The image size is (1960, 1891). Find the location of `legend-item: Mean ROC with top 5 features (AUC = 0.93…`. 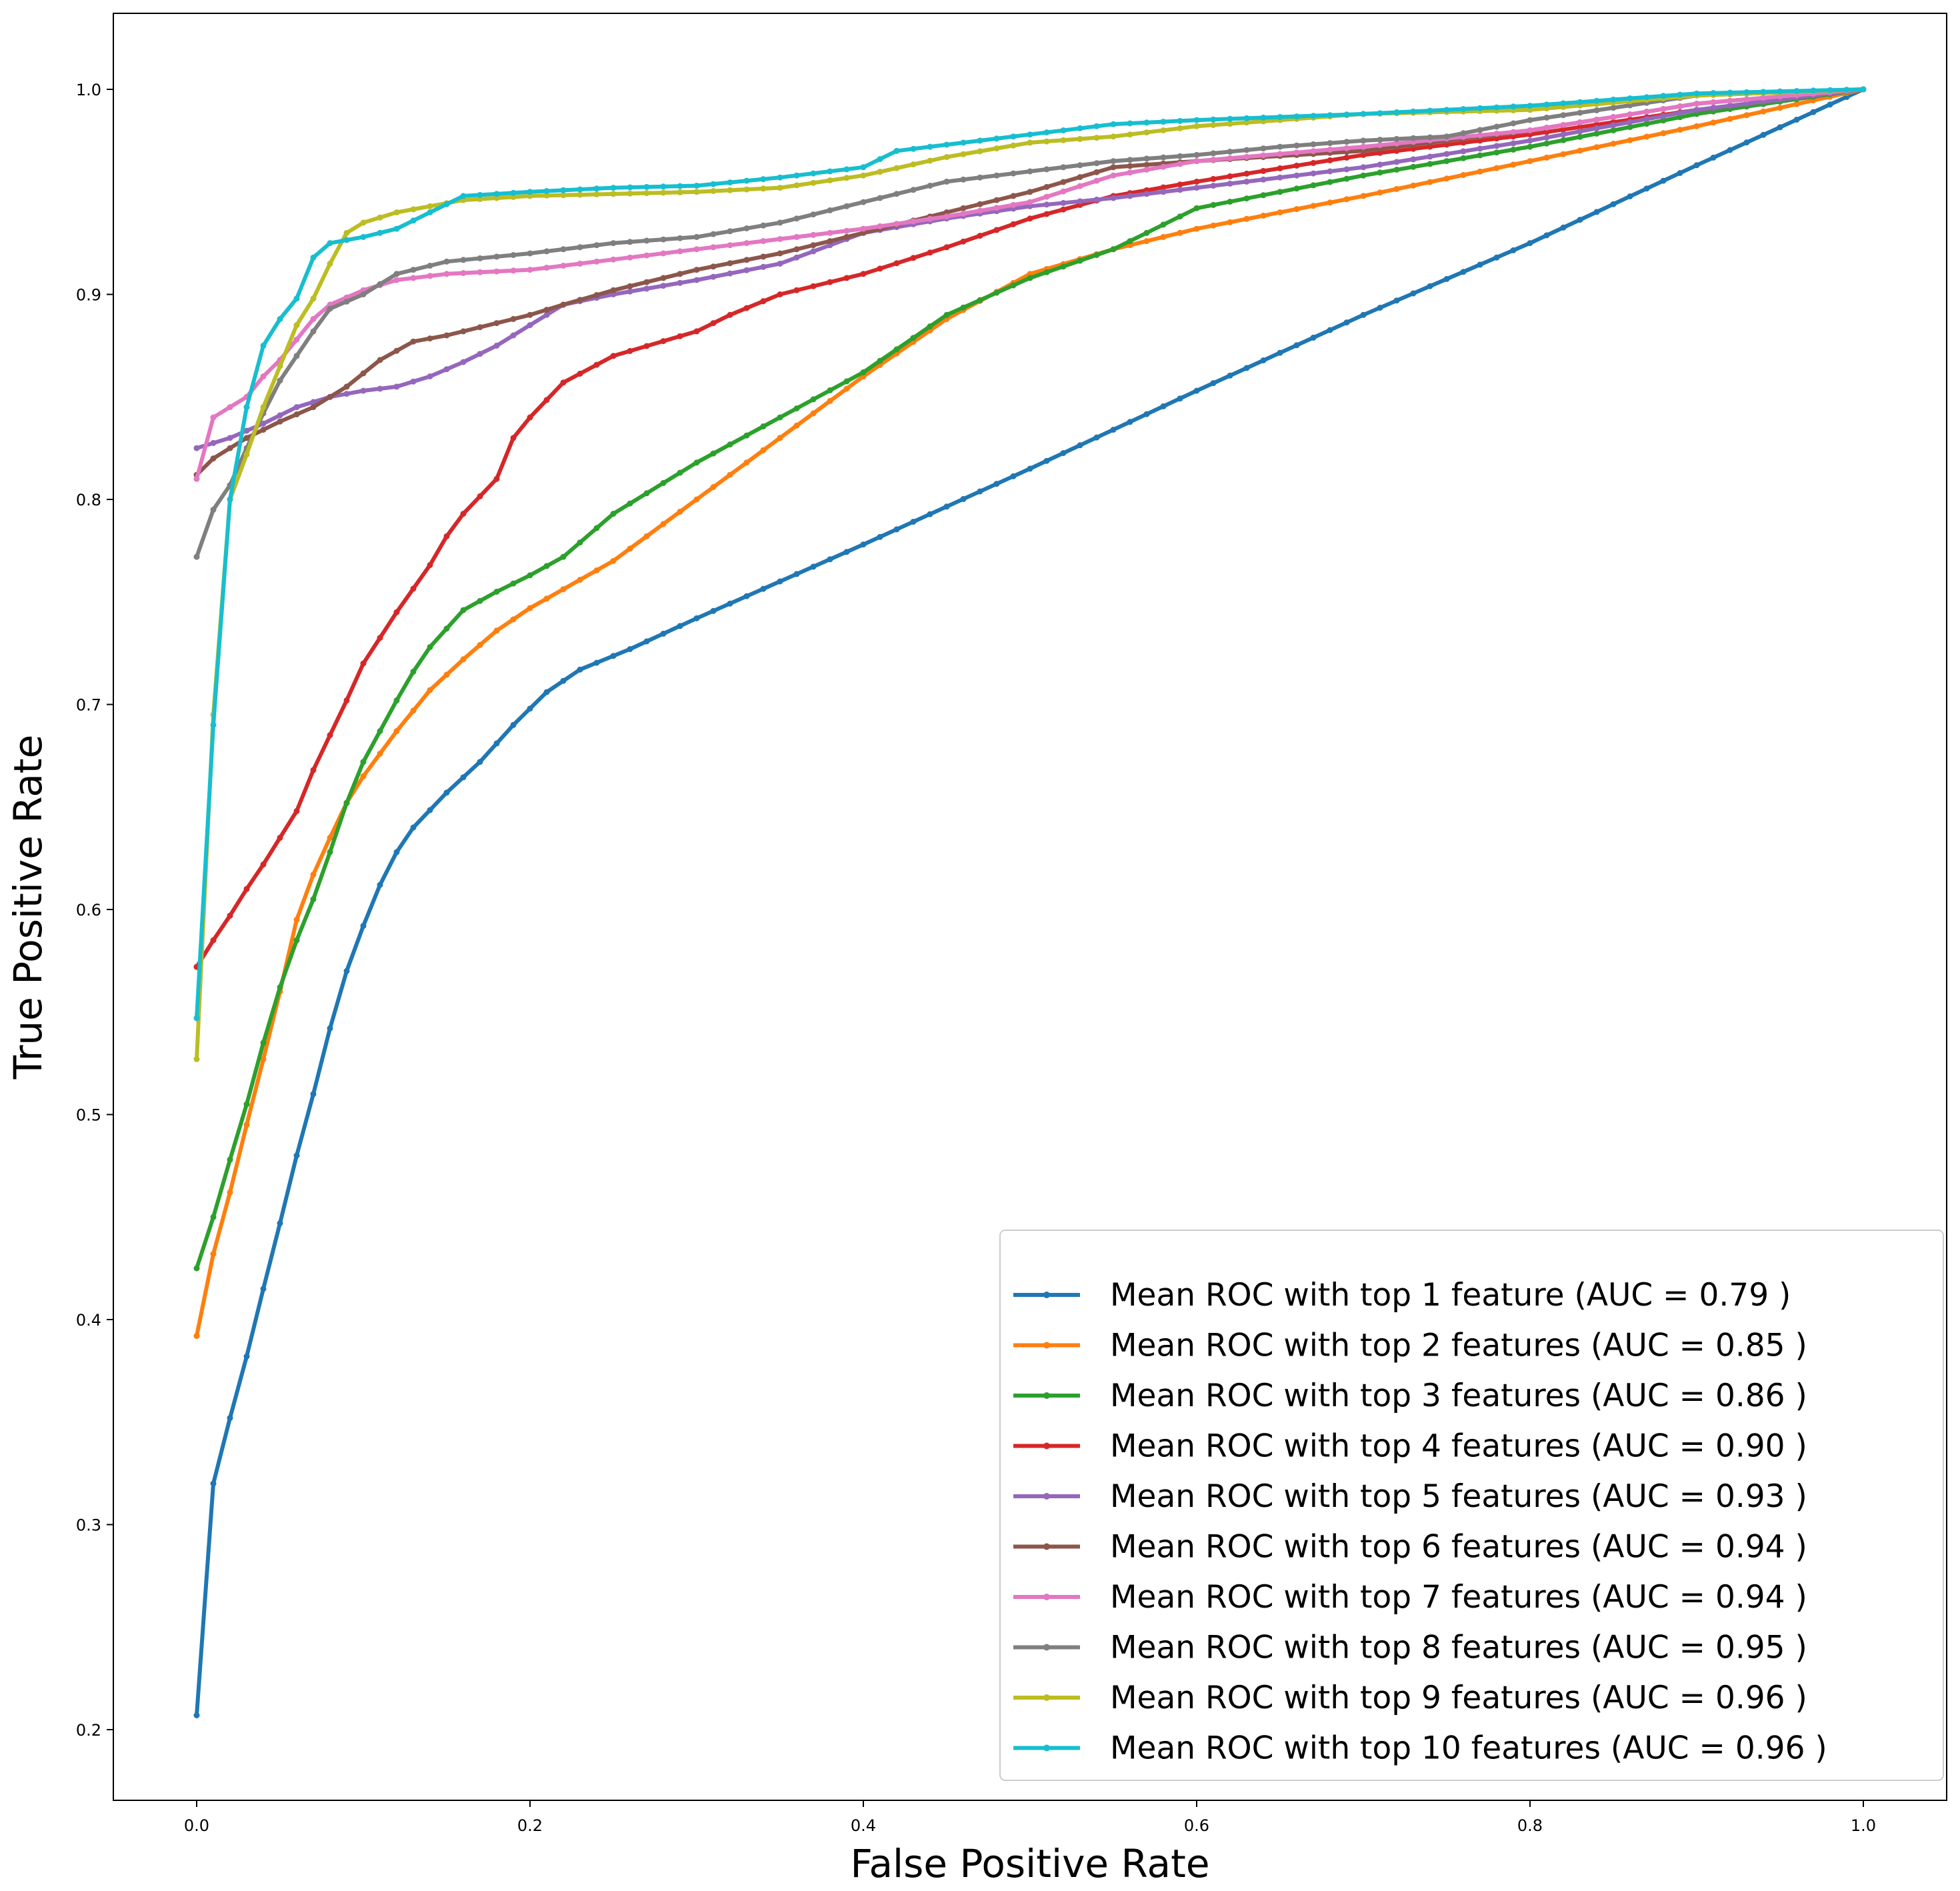

legend-item: Mean ROC with top 5 features (AUC = 0.93… is located at coordinates (1410, 1496).